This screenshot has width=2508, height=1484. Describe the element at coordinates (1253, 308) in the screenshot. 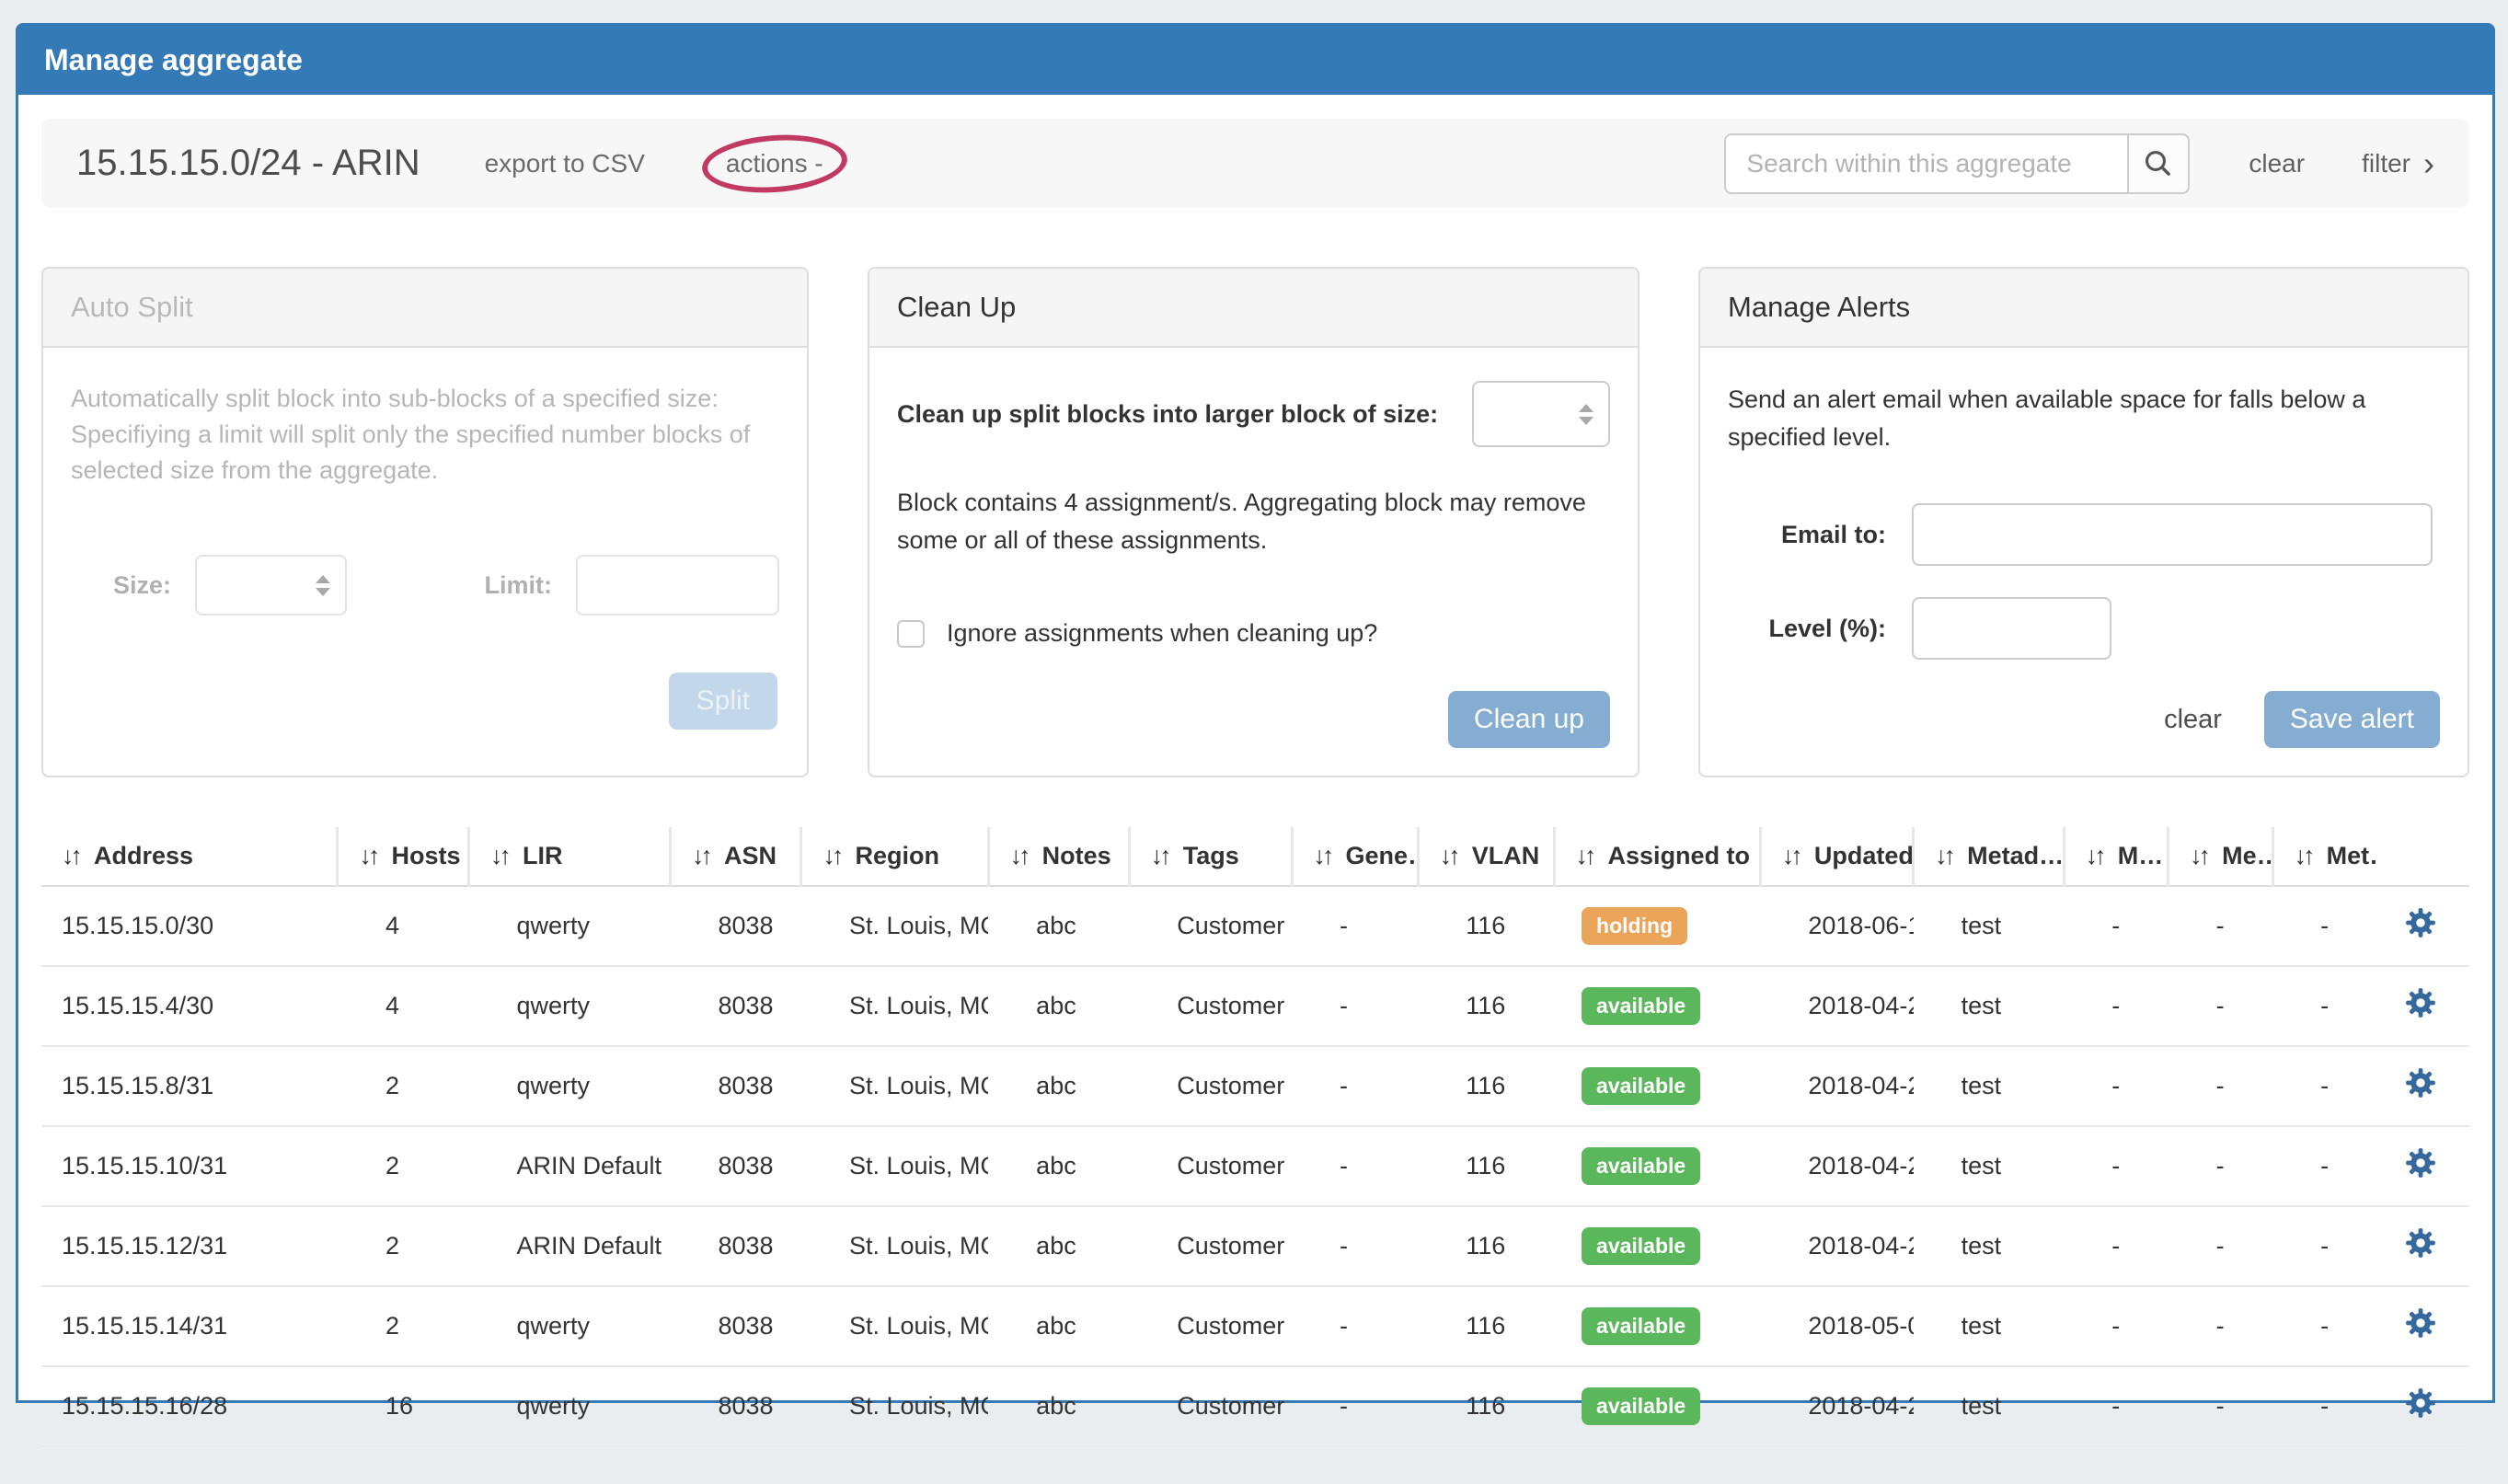

I see `clean-up-title: Clean Up` at that location.